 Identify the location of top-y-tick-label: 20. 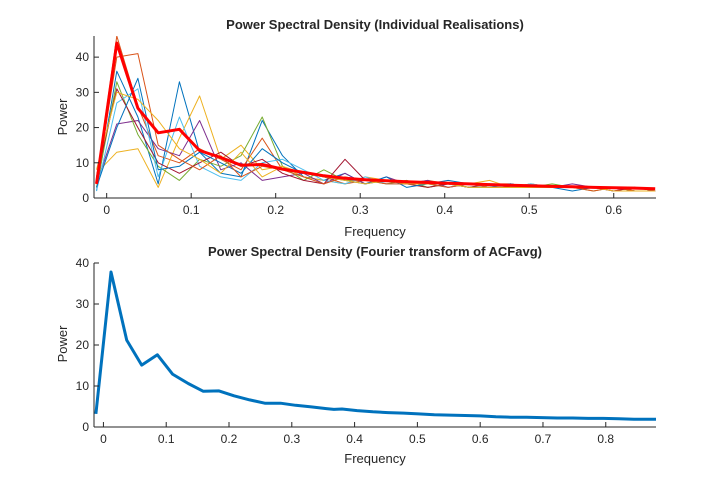
(83, 128).